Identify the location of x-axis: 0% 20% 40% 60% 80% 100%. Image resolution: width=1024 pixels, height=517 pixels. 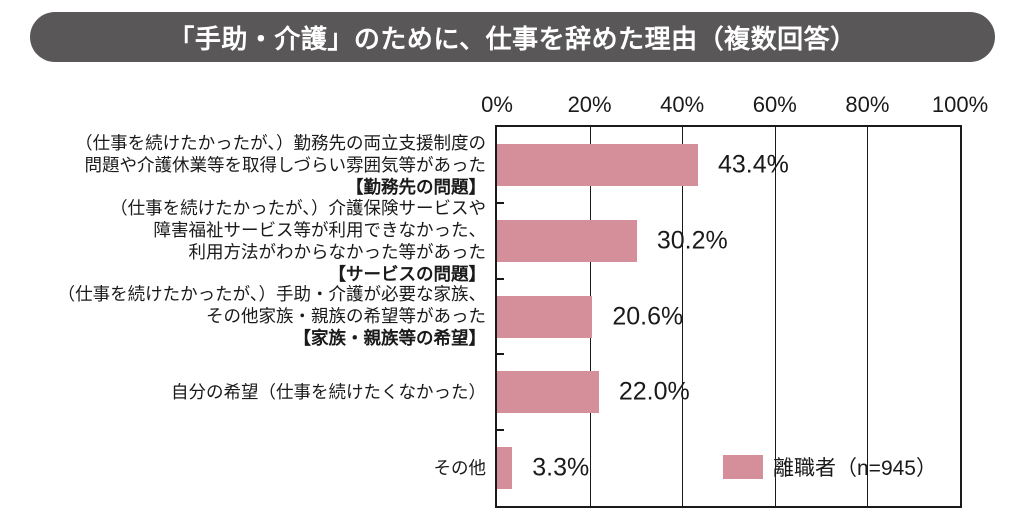
(734, 104).